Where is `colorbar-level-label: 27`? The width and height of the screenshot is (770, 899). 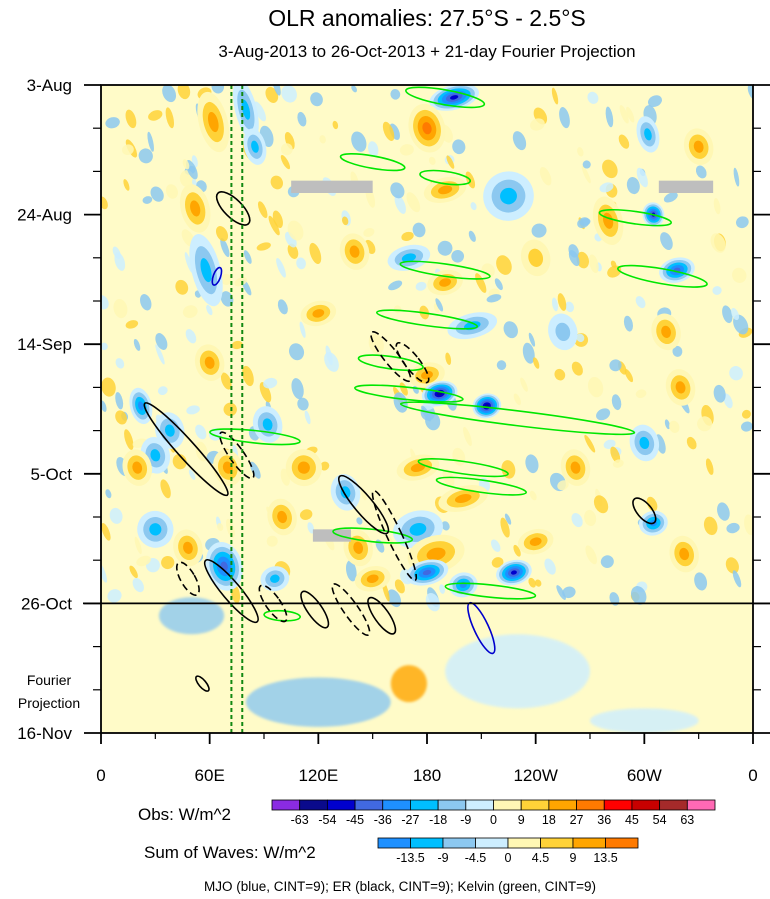 colorbar-level-label: 27 is located at coordinates (577, 820).